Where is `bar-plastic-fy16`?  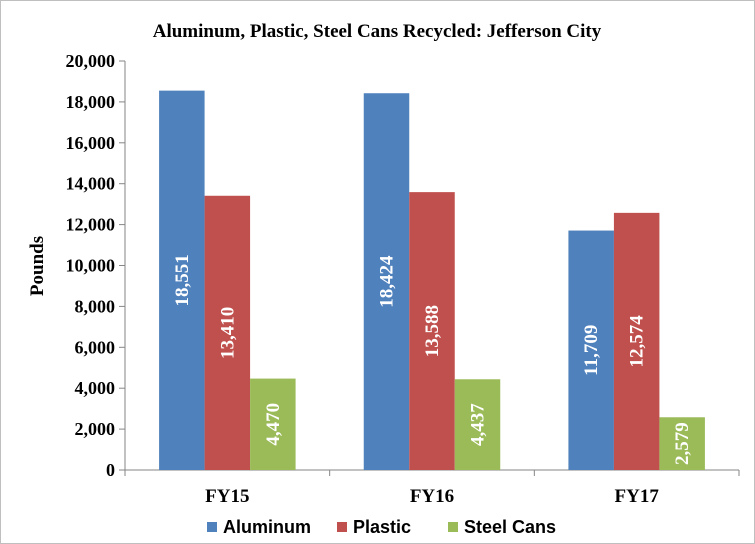
bar-plastic-fy16 is located at coordinates (432, 331).